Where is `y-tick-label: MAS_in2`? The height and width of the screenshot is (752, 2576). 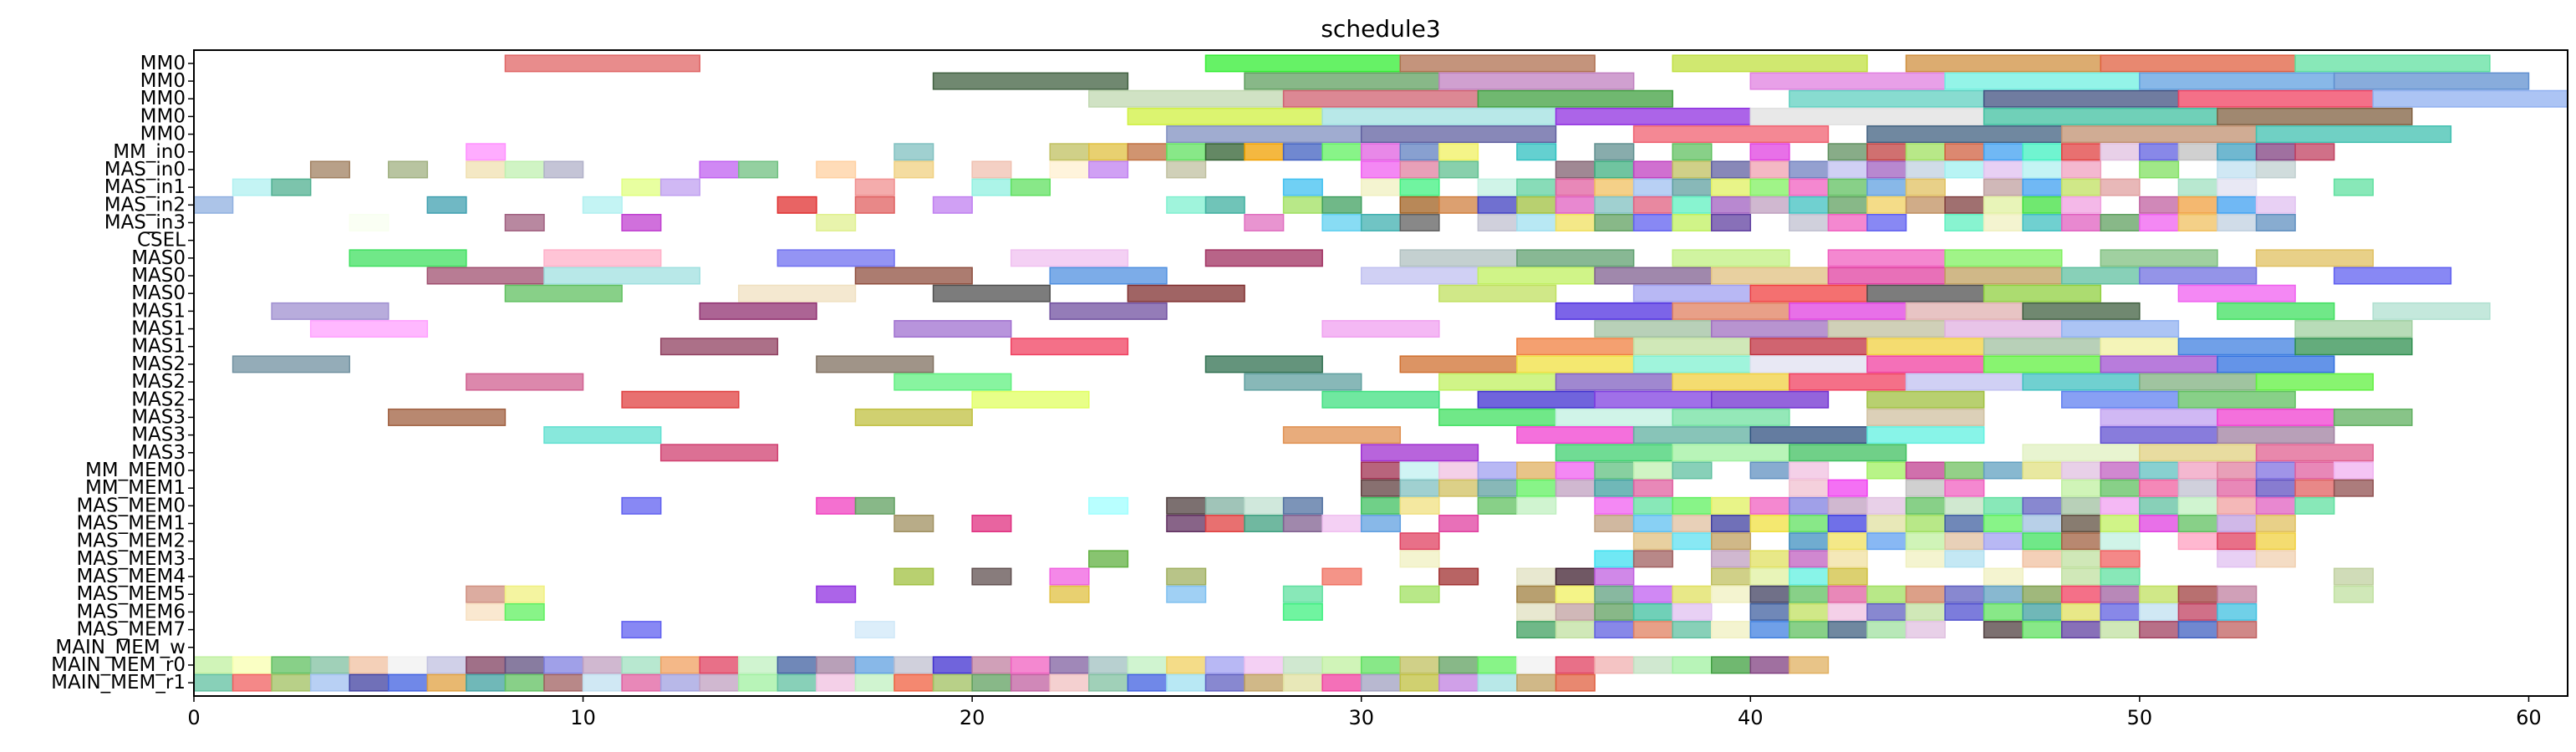
y-tick-label: MAS_in2 is located at coordinates (145, 205).